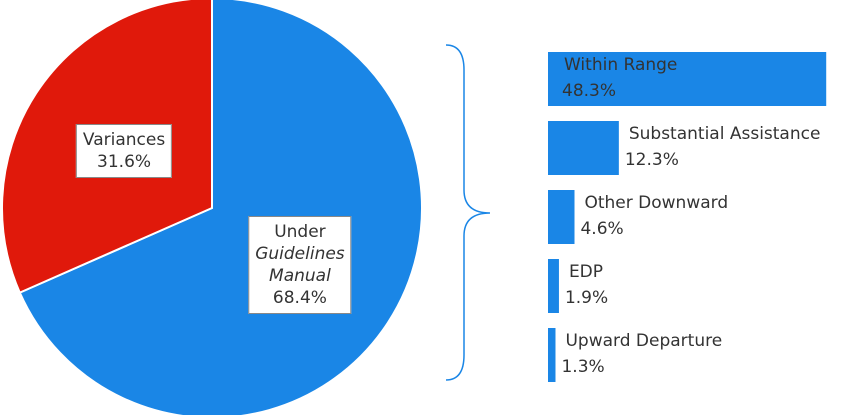 Image resolution: width=856 pixels, height=415 pixels. I want to click on bar-value: 12.3%, so click(652, 160).